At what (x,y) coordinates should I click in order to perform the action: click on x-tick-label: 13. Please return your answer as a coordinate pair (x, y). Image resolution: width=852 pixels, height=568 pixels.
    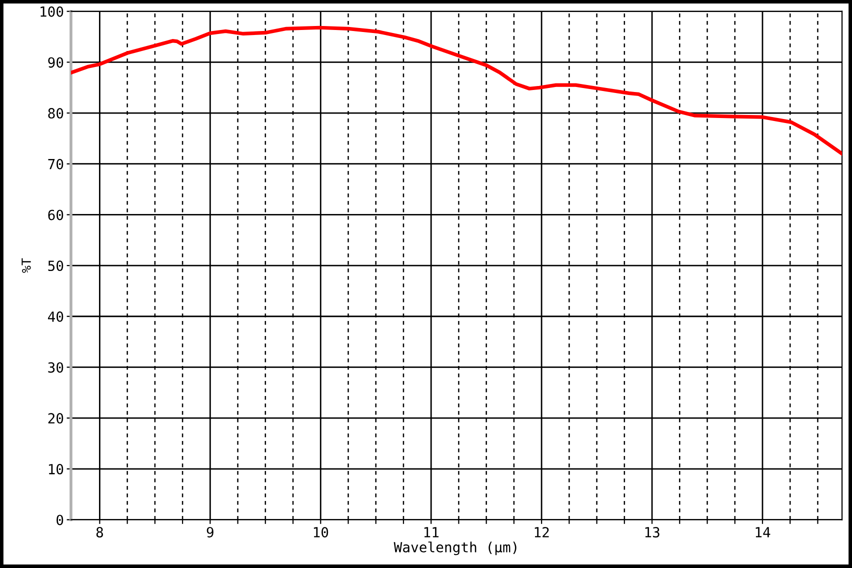
    Looking at the image, I should click on (652, 532).